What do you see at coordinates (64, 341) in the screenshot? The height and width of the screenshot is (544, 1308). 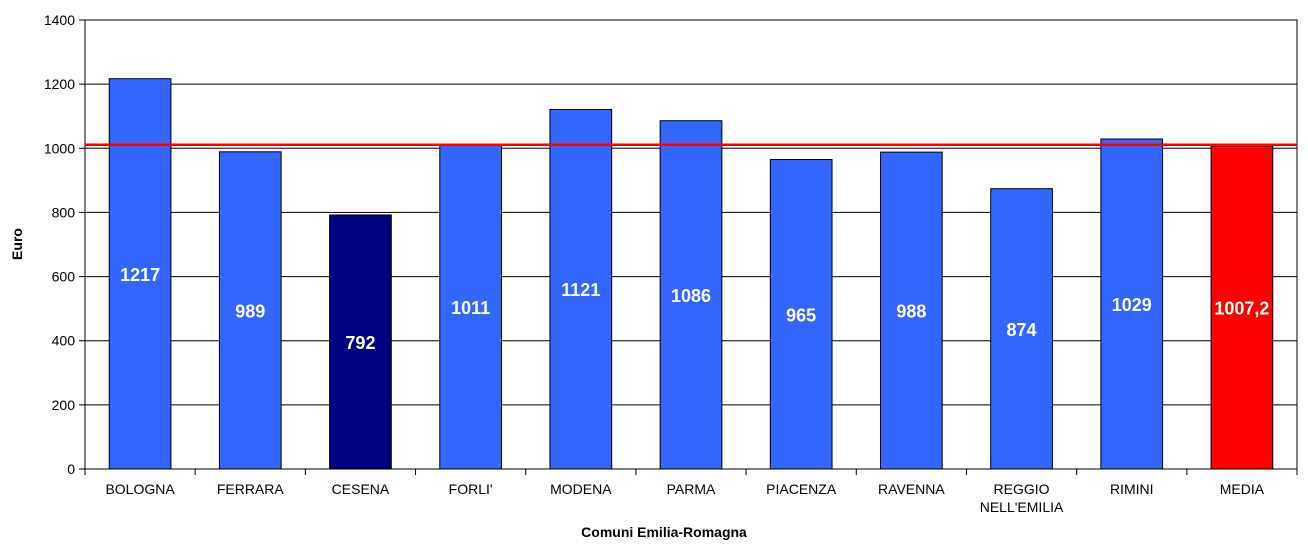 I see `y-tick-label: 400` at bounding box center [64, 341].